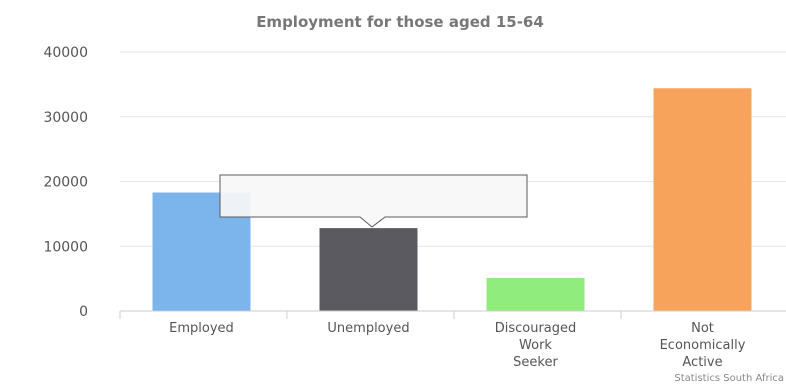 This screenshot has height=385, width=786. Describe the element at coordinates (368, 269) in the screenshot. I see `bar-unemployed` at that location.